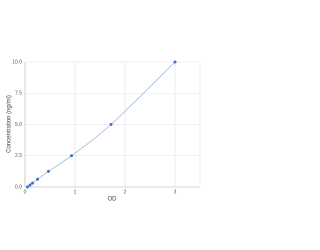 The image size is (320, 250). What do you see at coordinates (18, 94) in the screenshot?
I see `y-tick-label: 7.5` at bounding box center [18, 94].